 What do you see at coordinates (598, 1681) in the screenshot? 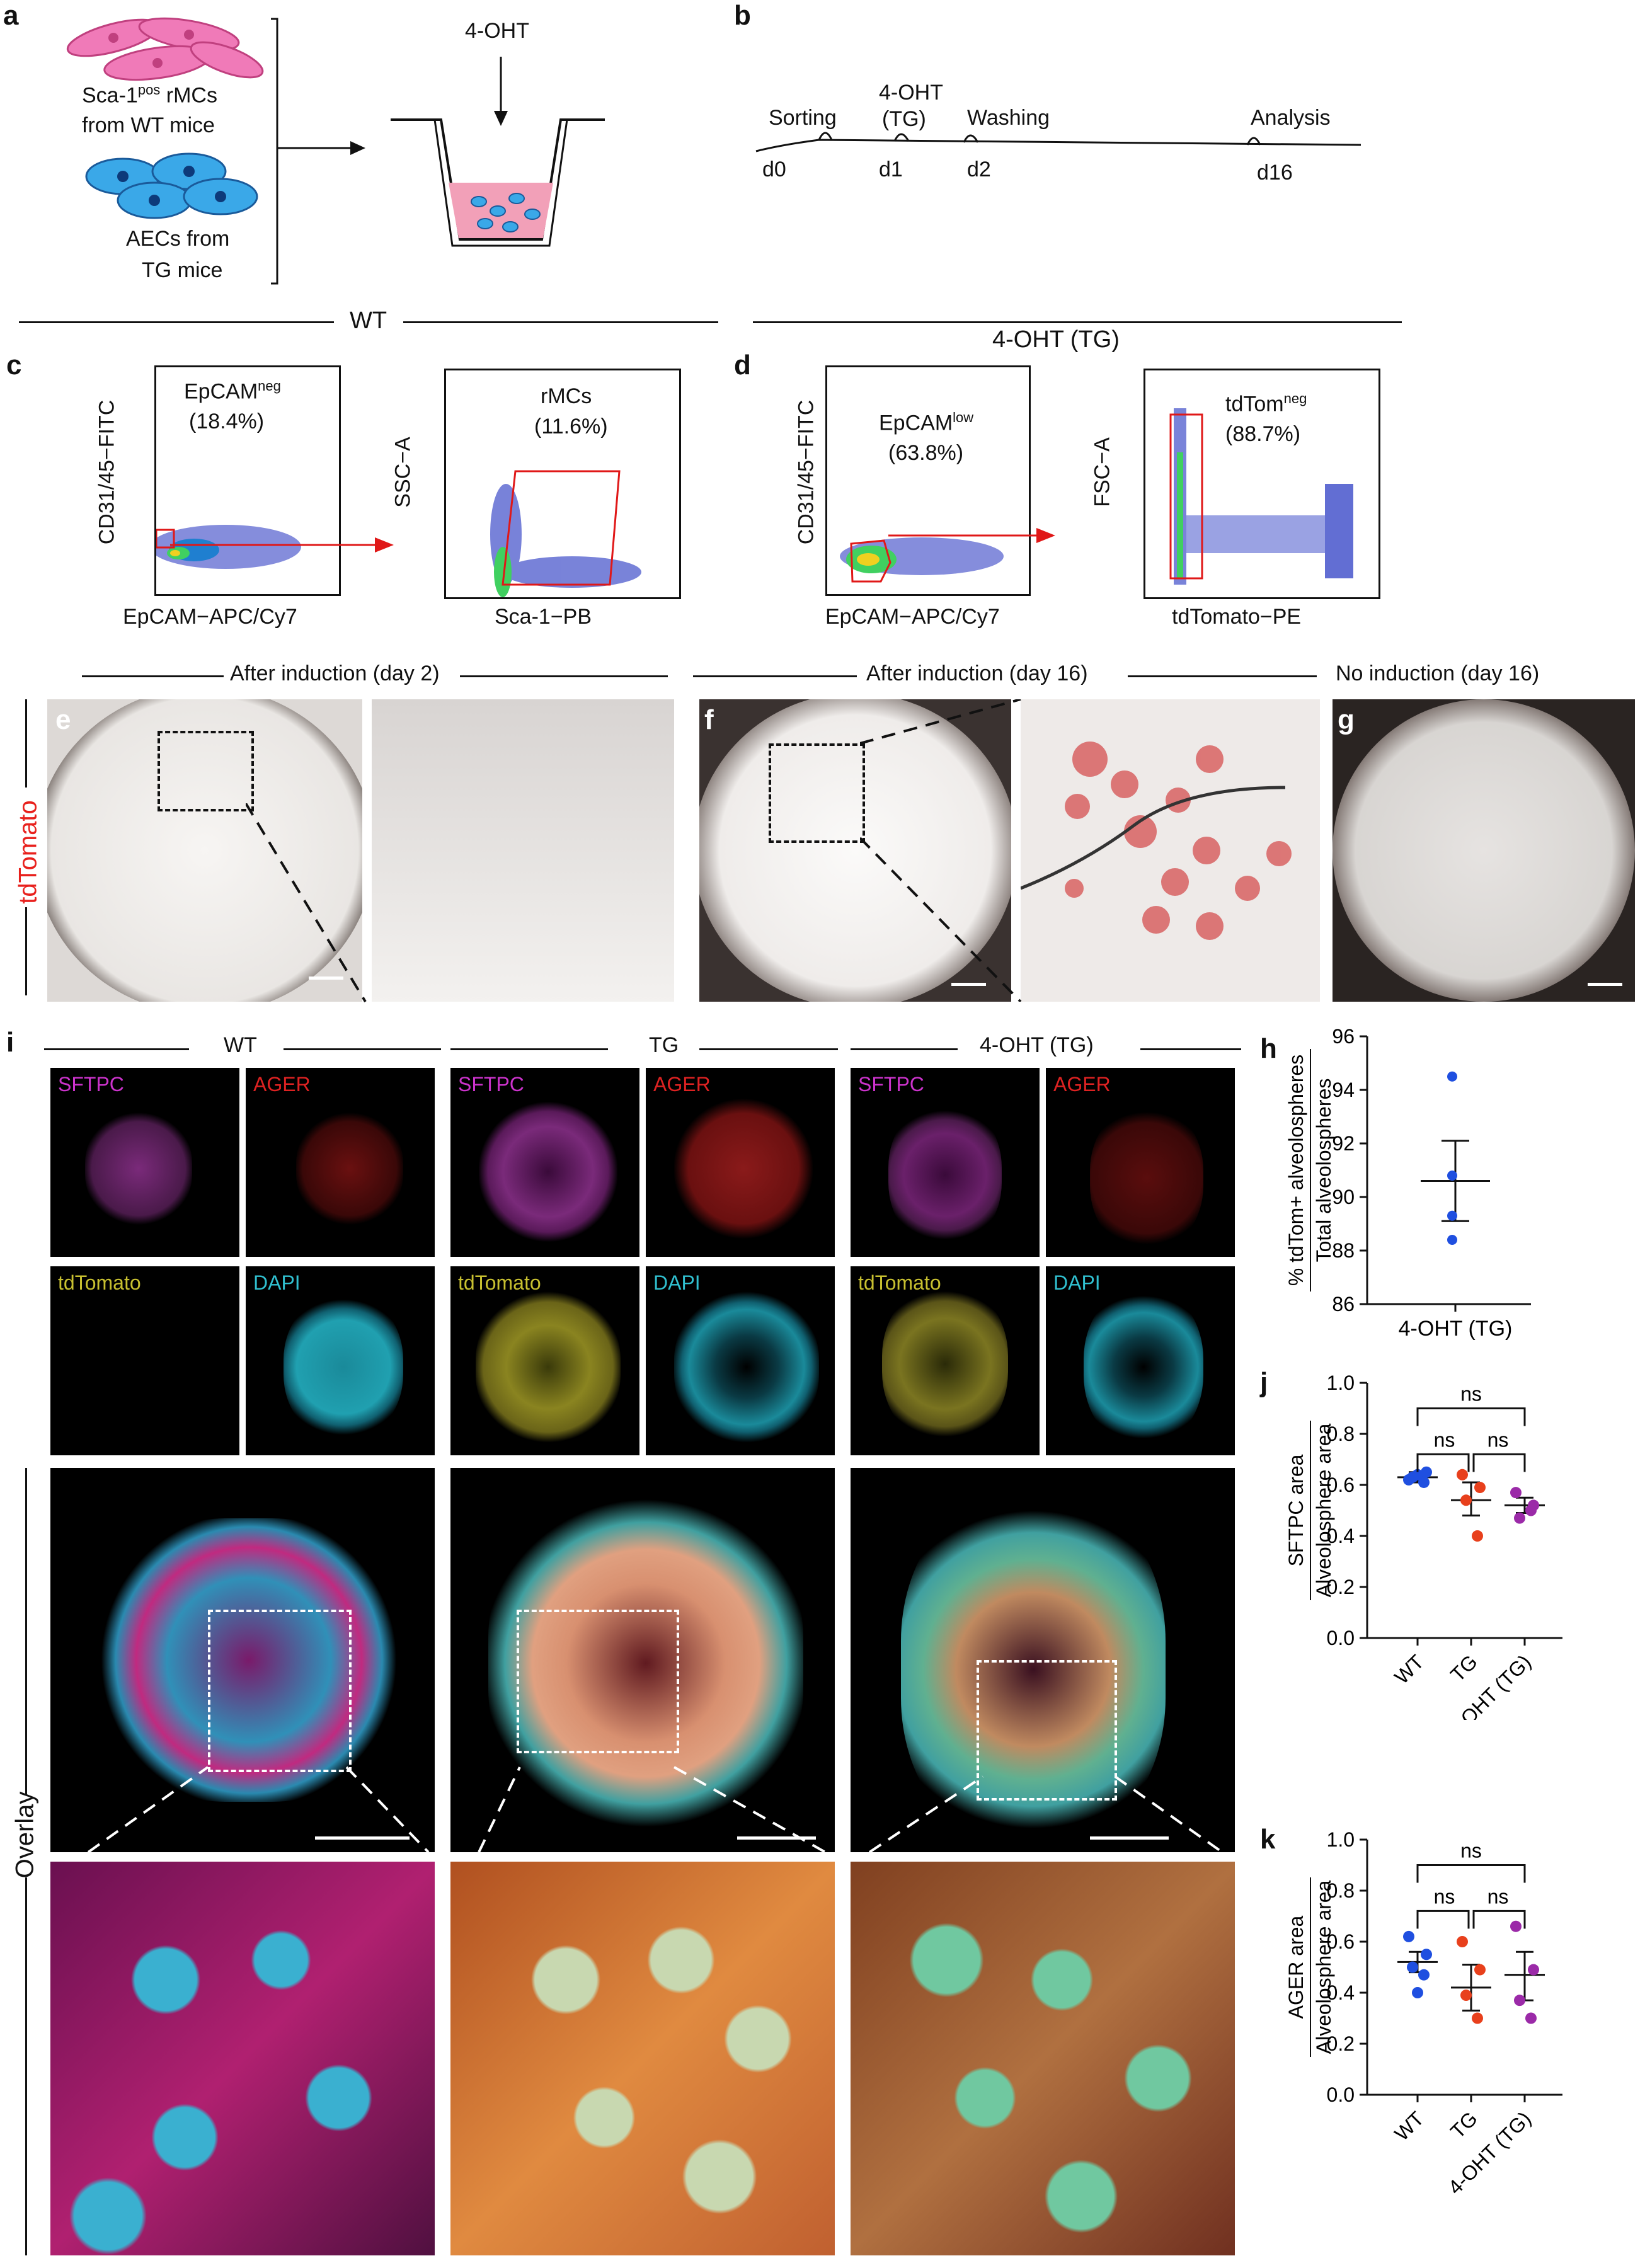
I see `zoom-box-tg` at bounding box center [598, 1681].